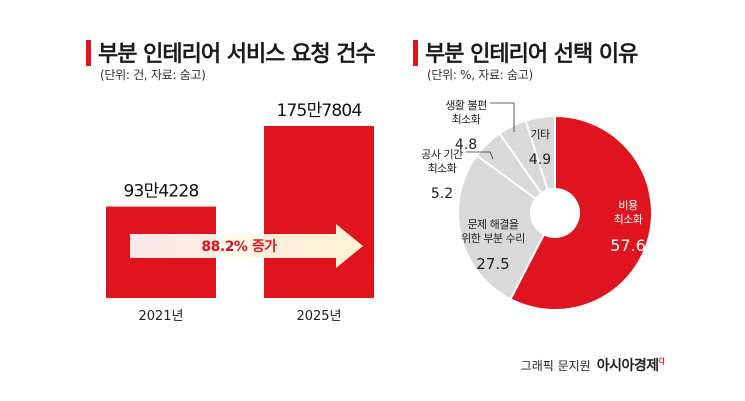 This screenshot has width=745, height=401. Describe the element at coordinates (627, 366) in the screenshot. I see `brand-logo: 아시아경제` at that location.